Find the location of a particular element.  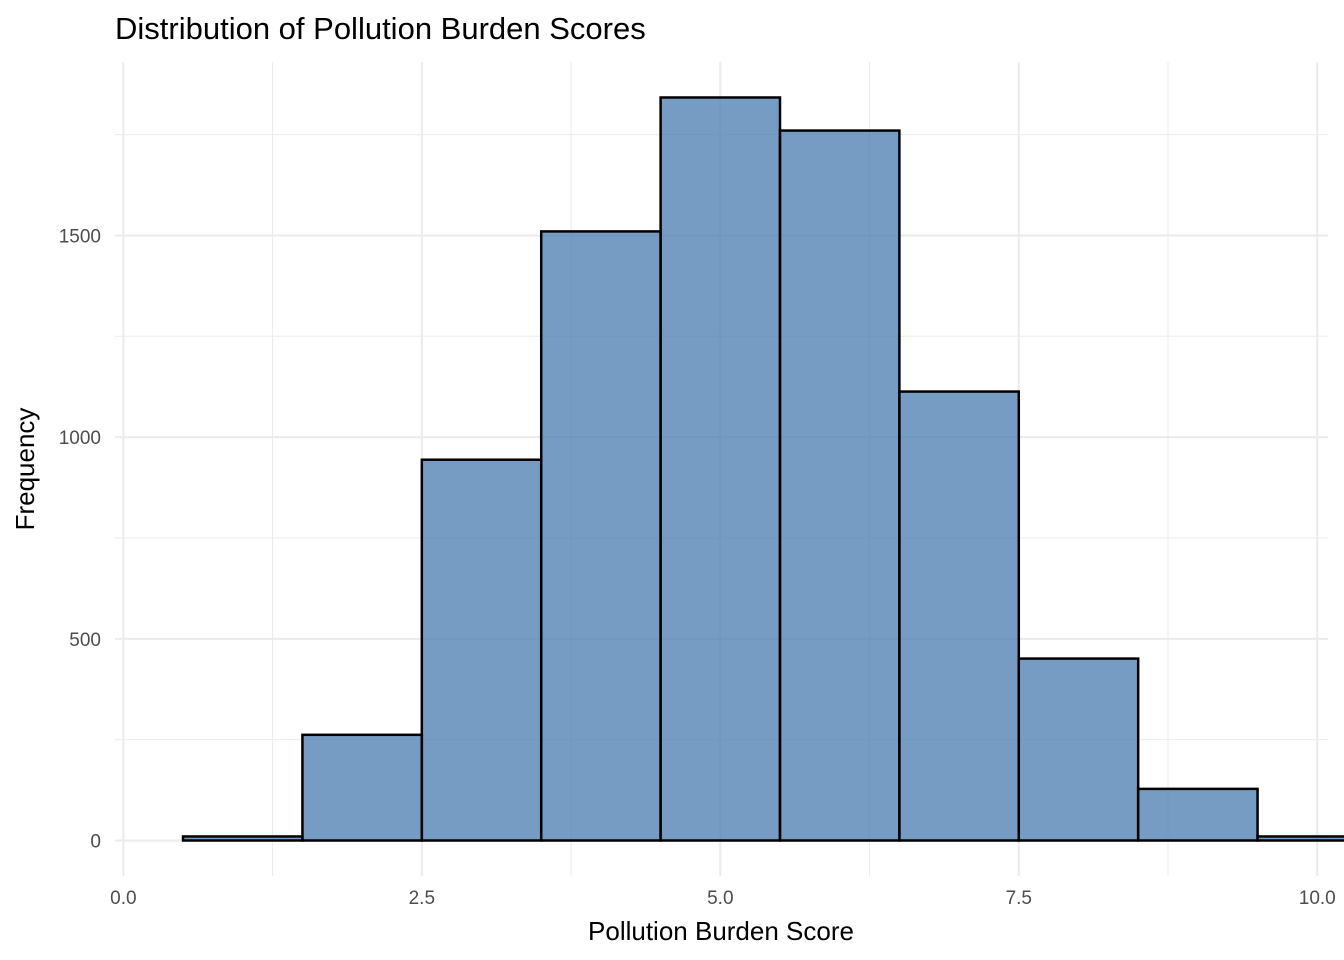

x-tick-label: 7.5 is located at coordinates (1019, 898).